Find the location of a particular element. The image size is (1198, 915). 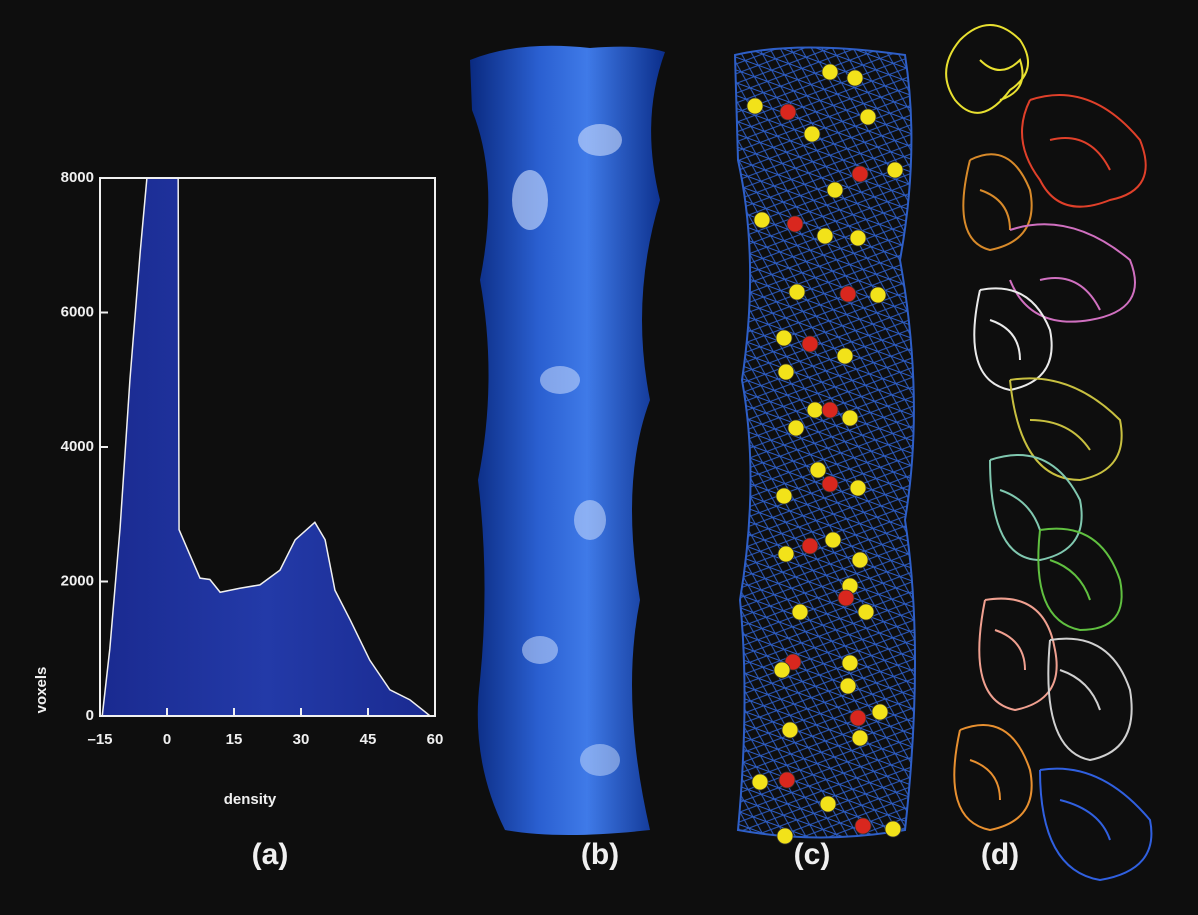

y-tick-label: 0 is located at coordinates (90, 715).